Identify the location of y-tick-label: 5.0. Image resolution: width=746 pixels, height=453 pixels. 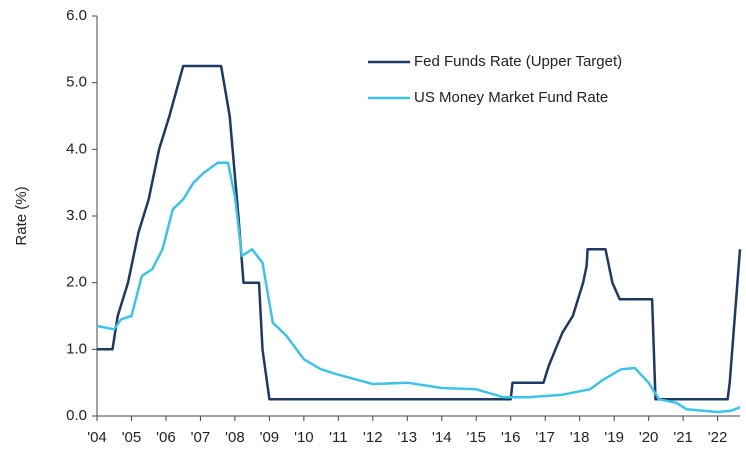
(76, 82).